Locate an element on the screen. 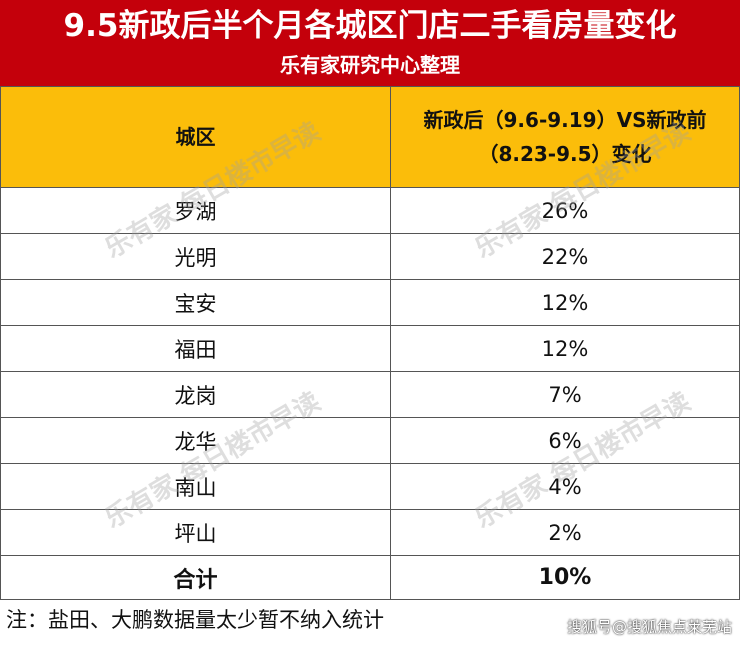 The image size is (740, 646). total-row: 合计 10% is located at coordinates (370, 577).